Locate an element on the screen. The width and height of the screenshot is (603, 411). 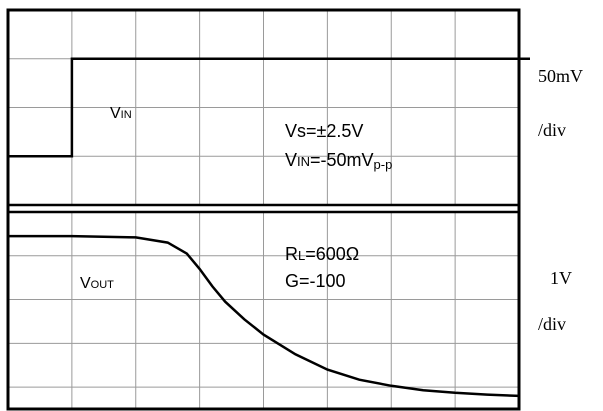
bottom-scale-per-div: /div is located at coordinates (552, 324).